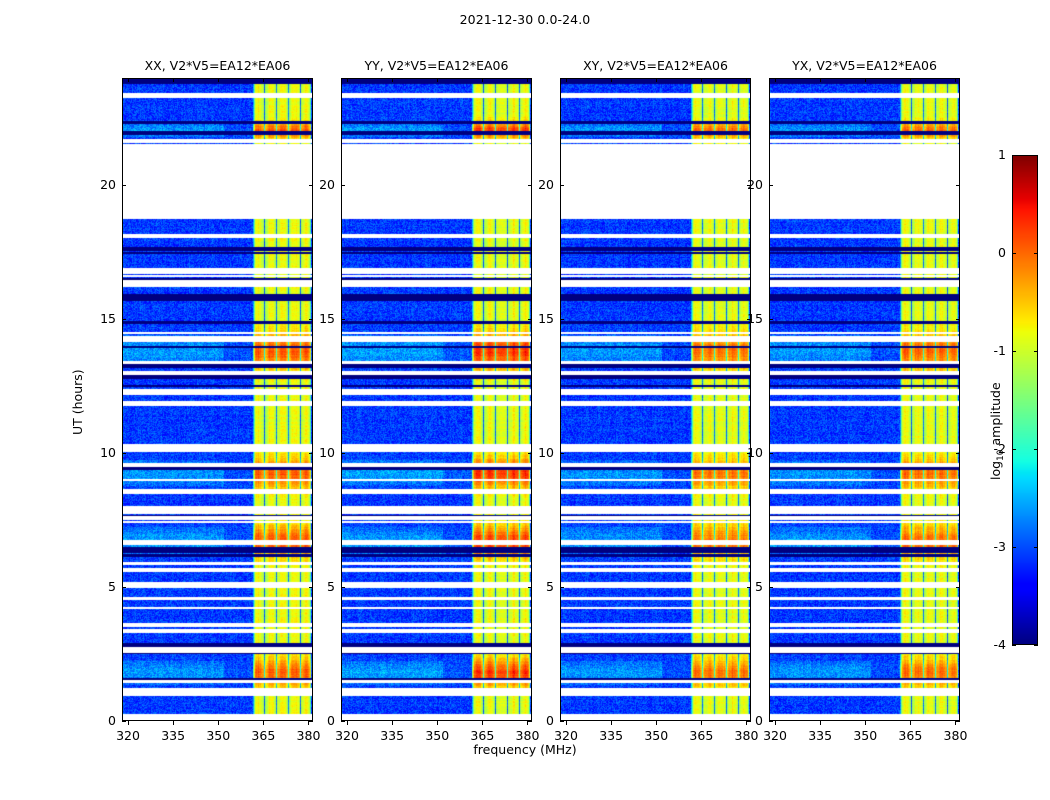 The image size is (1050, 800). What do you see at coordinates (995, 416) in the screenshot?
I see `colorbar-label-rest: amplitude` at bounding box center [995, 416].